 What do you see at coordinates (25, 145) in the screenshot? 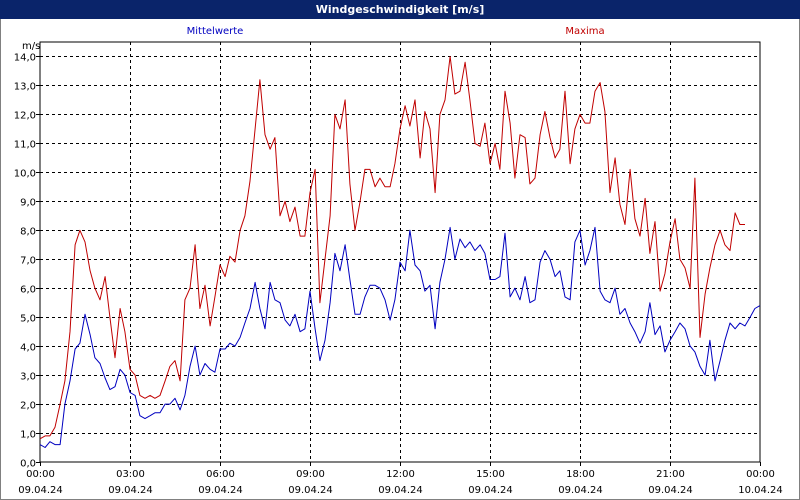
I see `y-tick-label: 11,0` at bounding box center [25, 145].